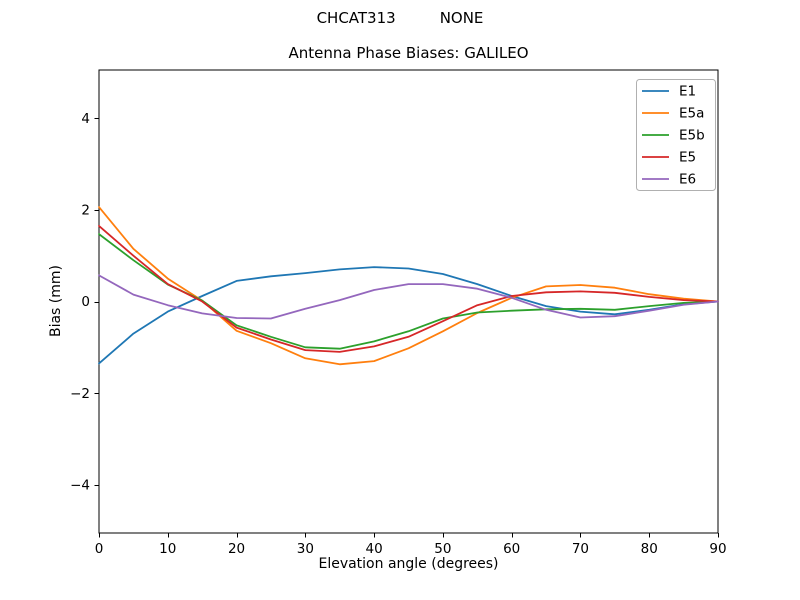 This screenshot has height=600, width=800. Describe the element at coordinates (408, 53) in the screenshot. I see `chart-title: Antenna Phase Biases: GALILEO` at that location.